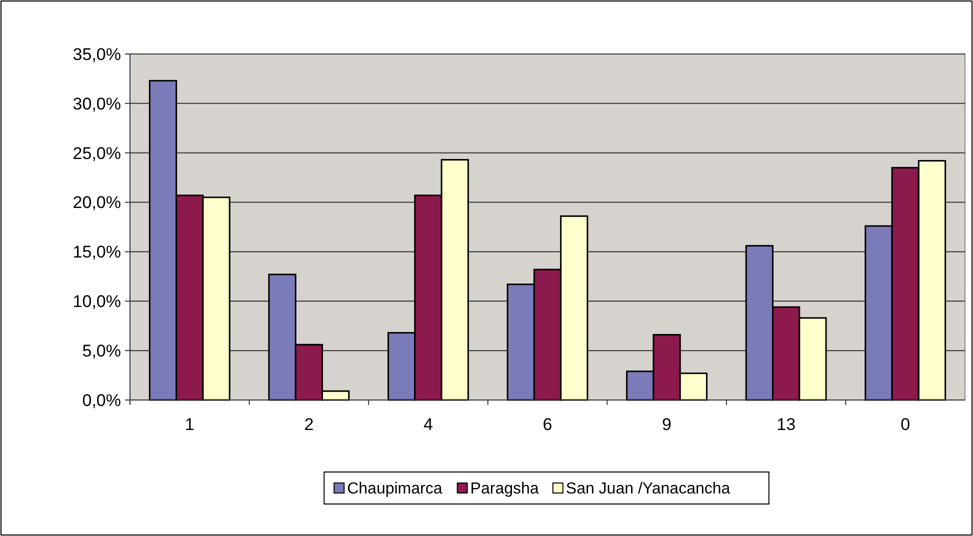 This screenshot has height=536, width=973. I want to click on y-tick-label: 0,0%, so click(101, 400).